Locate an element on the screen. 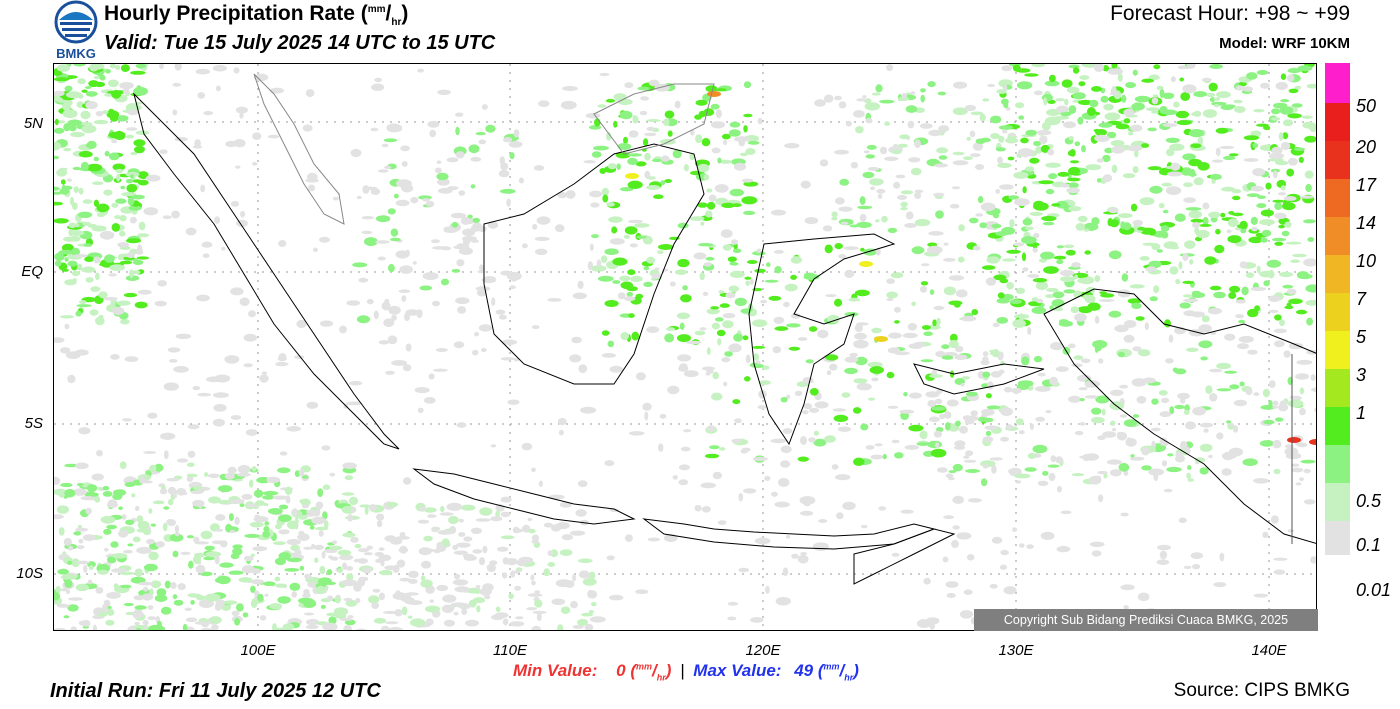 The height and width of the screenshot is (709, 1400). min-label: Min Value: is located at coordinates (555, 670).